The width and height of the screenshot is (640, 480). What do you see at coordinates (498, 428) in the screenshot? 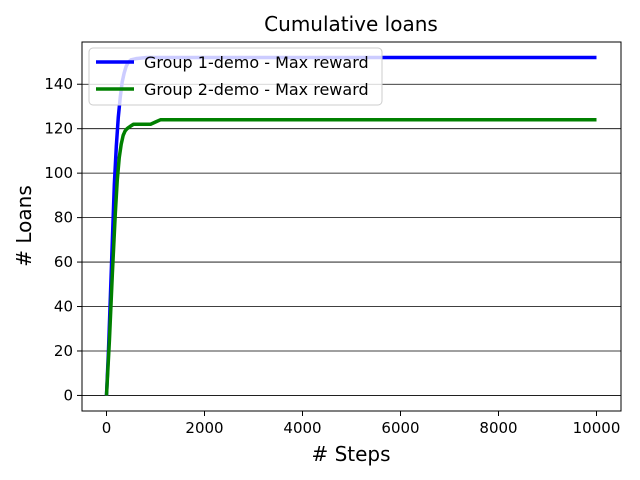
I see `x-tick-label: 8000` at bounding box center [498, 428].